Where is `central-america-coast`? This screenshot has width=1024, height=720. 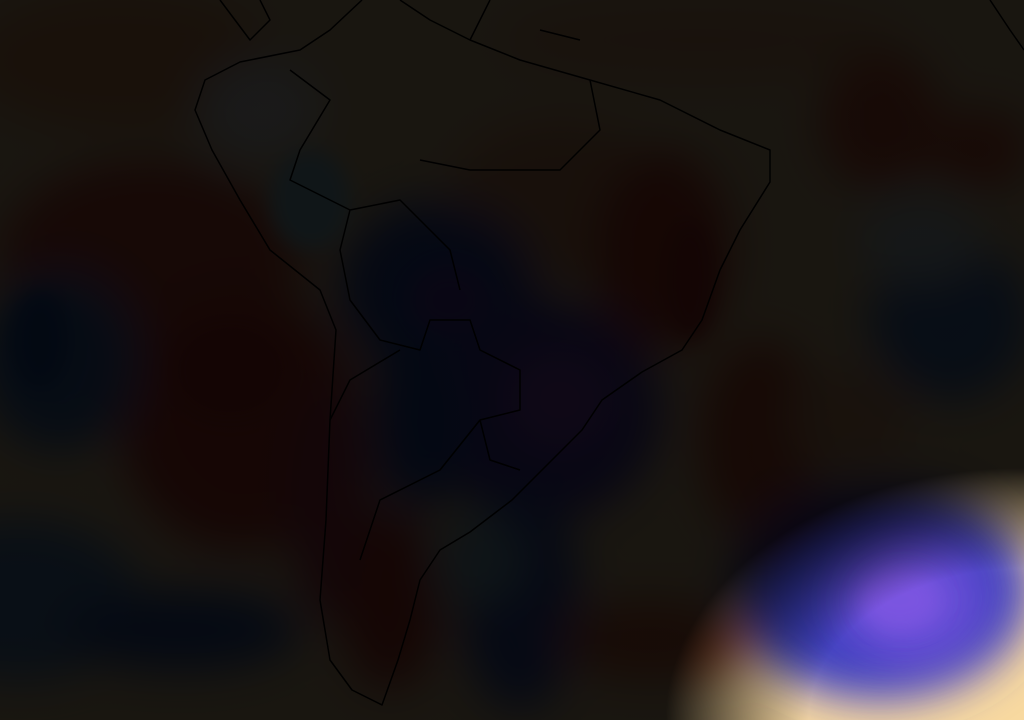 central-america-coast is located at coordinates (245, 20).